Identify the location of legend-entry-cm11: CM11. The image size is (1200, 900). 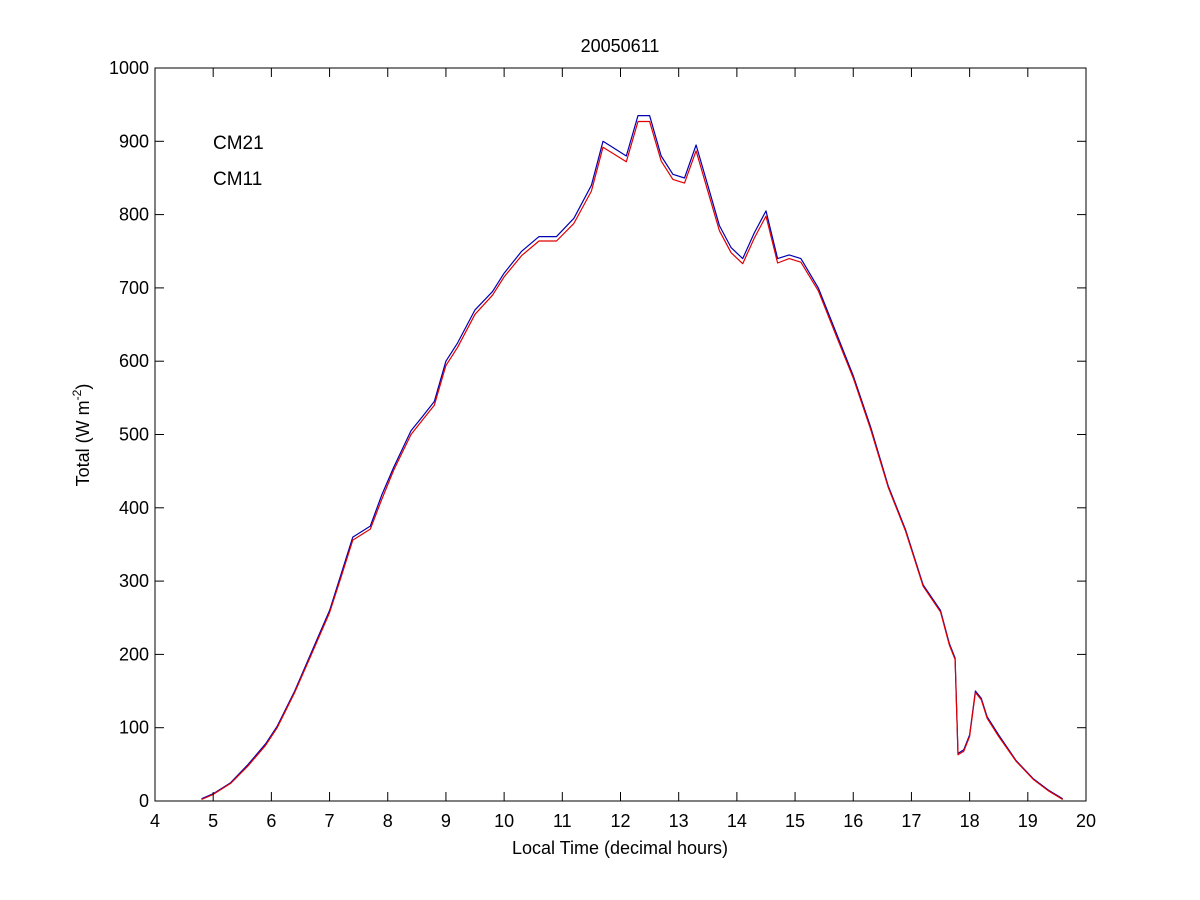
(237, 179).